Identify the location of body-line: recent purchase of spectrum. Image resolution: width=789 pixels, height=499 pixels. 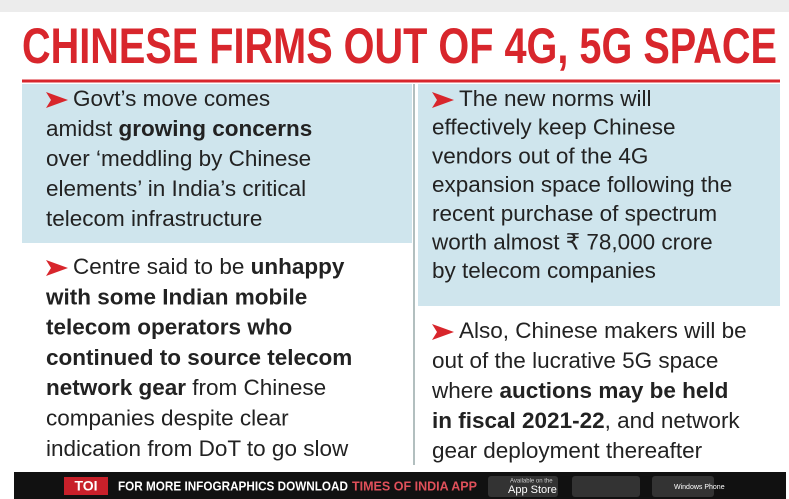
(574, 213).